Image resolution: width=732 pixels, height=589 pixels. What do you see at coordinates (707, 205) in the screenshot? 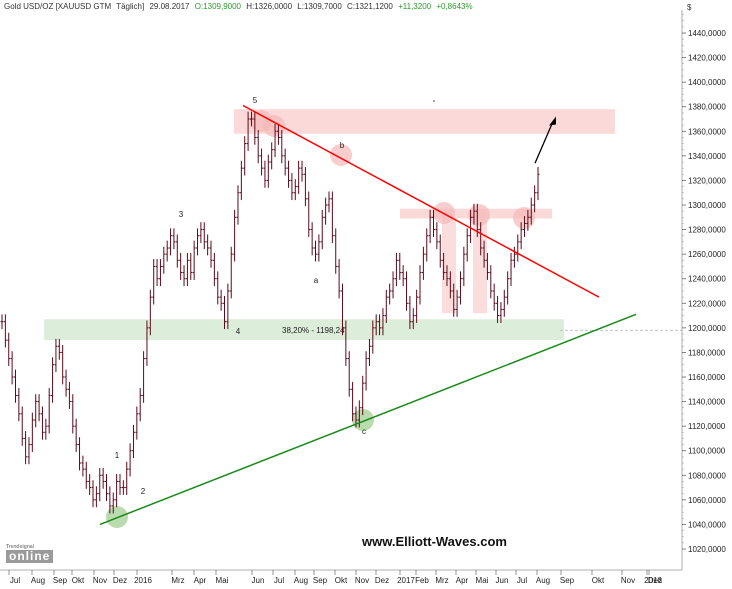
I see `y-tick-label: 1300,0000` at bounding box center [707, 205].